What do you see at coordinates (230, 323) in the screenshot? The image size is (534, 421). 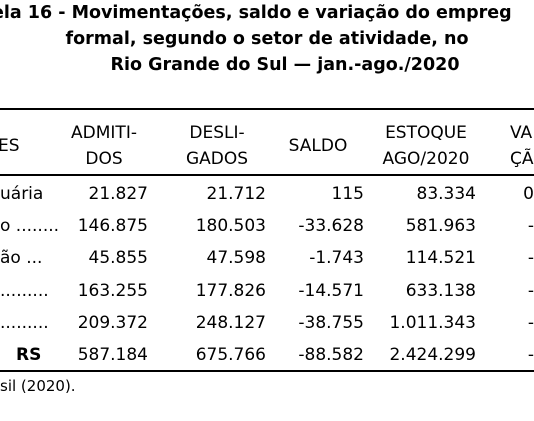 I see `cell-desligados: 248.127` at bounding box center [230, 323].